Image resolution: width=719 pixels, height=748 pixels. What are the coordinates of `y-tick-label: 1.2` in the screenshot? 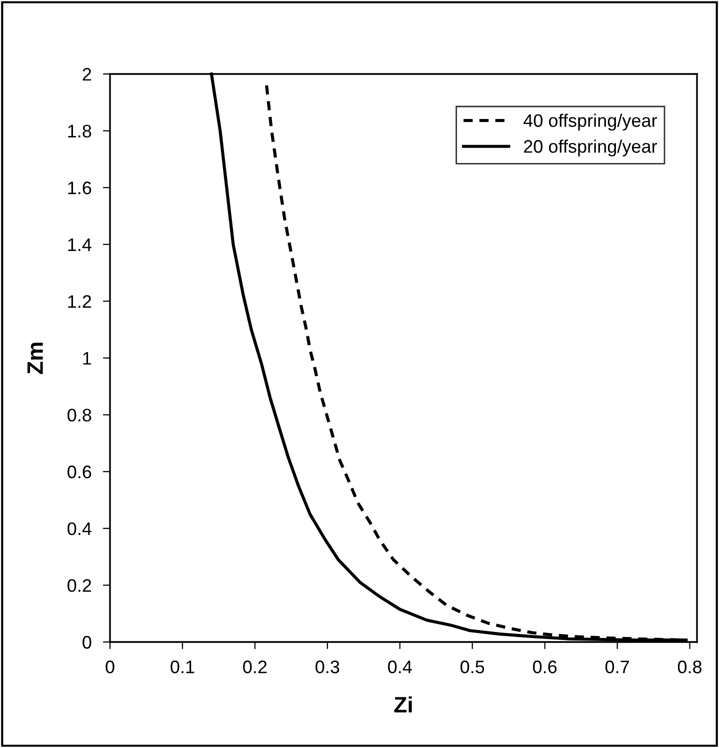 It's located at (80, 301).